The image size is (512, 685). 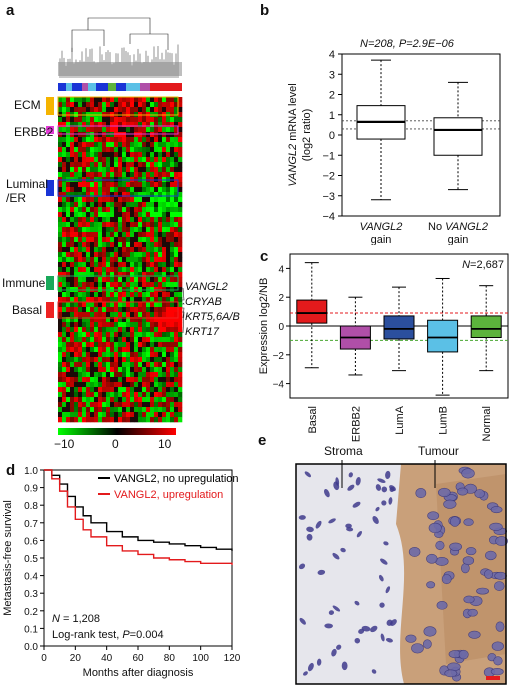 I want to click on x-tick-label: 20, so click(x=76, y=658).